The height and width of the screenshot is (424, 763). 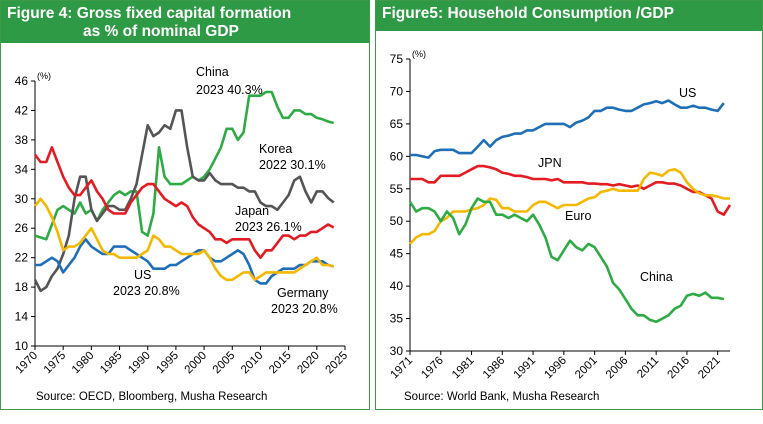 I want to click on annotation-us-value: 2023 20.8%, so click(x=146, y=291).